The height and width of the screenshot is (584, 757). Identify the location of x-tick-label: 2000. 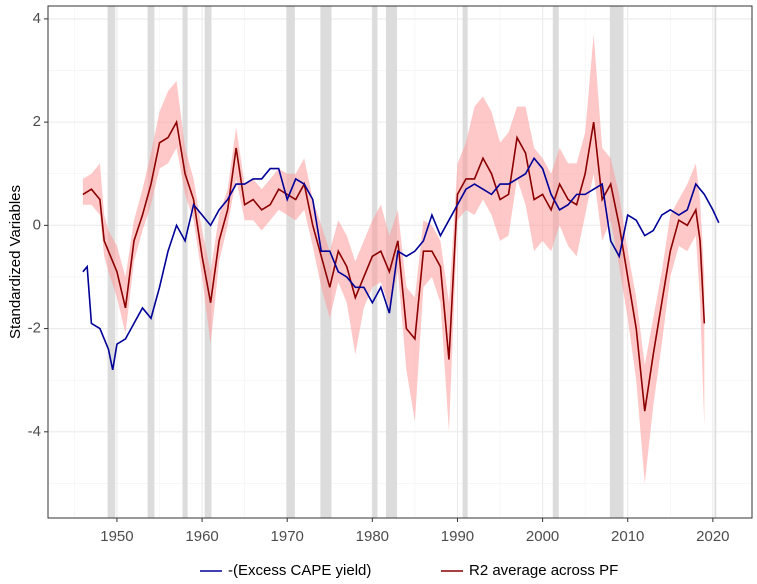
(542, 536).